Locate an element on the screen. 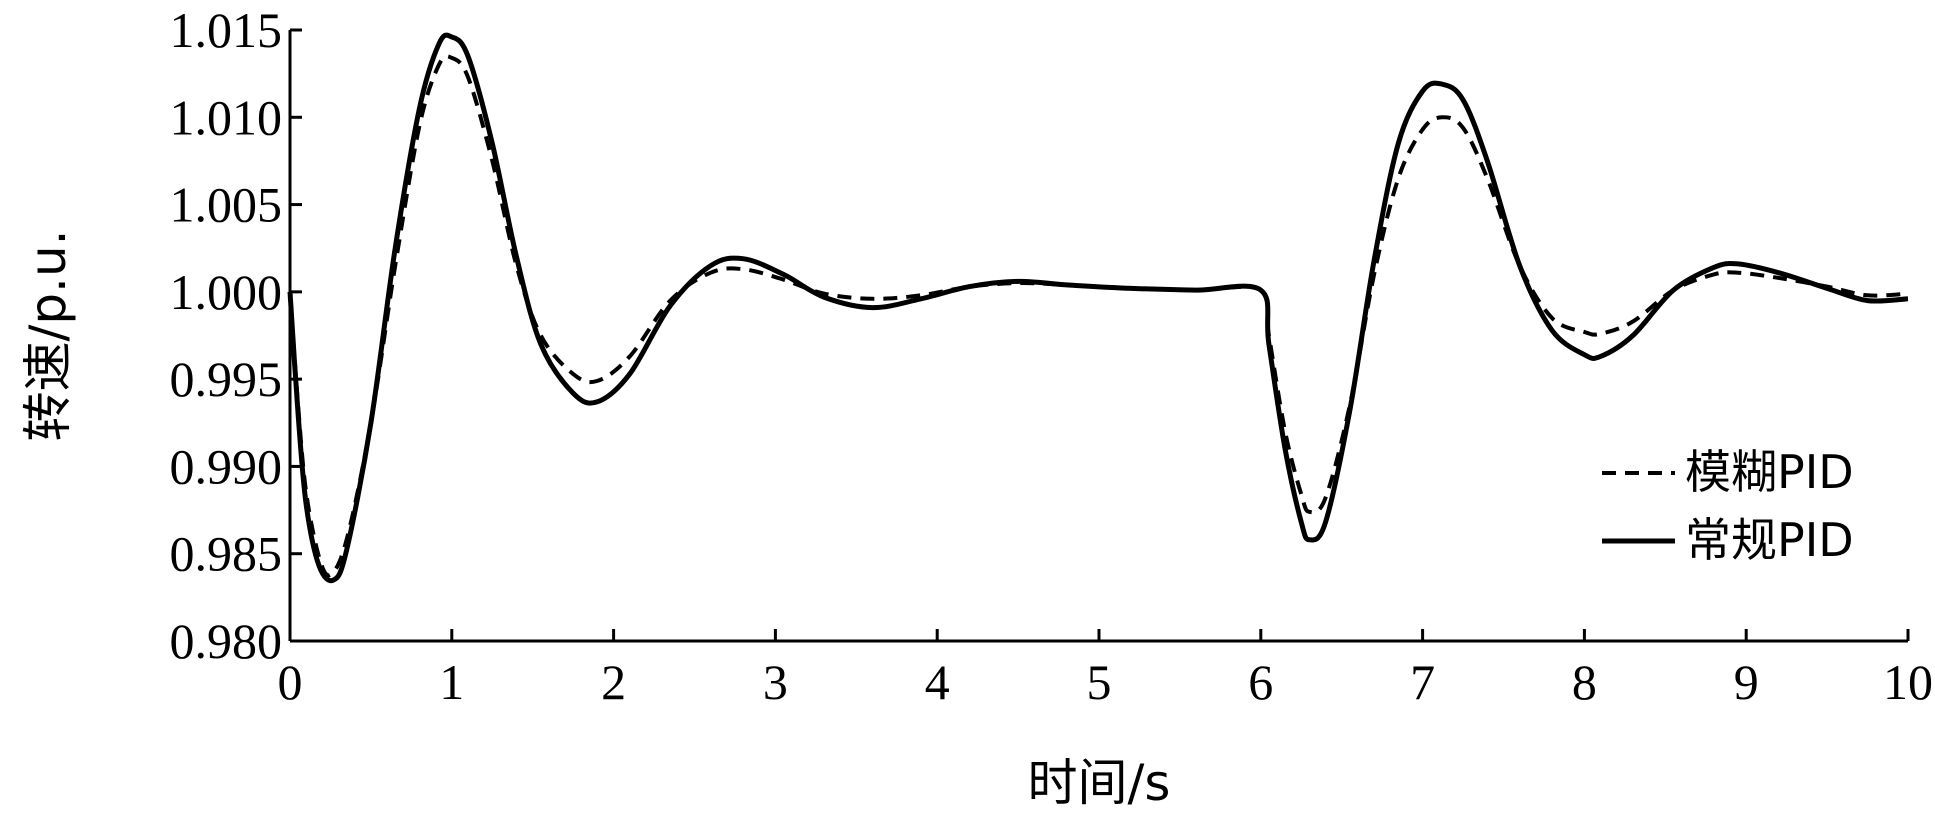 The height and width of the screenshot is (817, 1935). y-tick-label: 0.990 is located at coordinates (226, 466).